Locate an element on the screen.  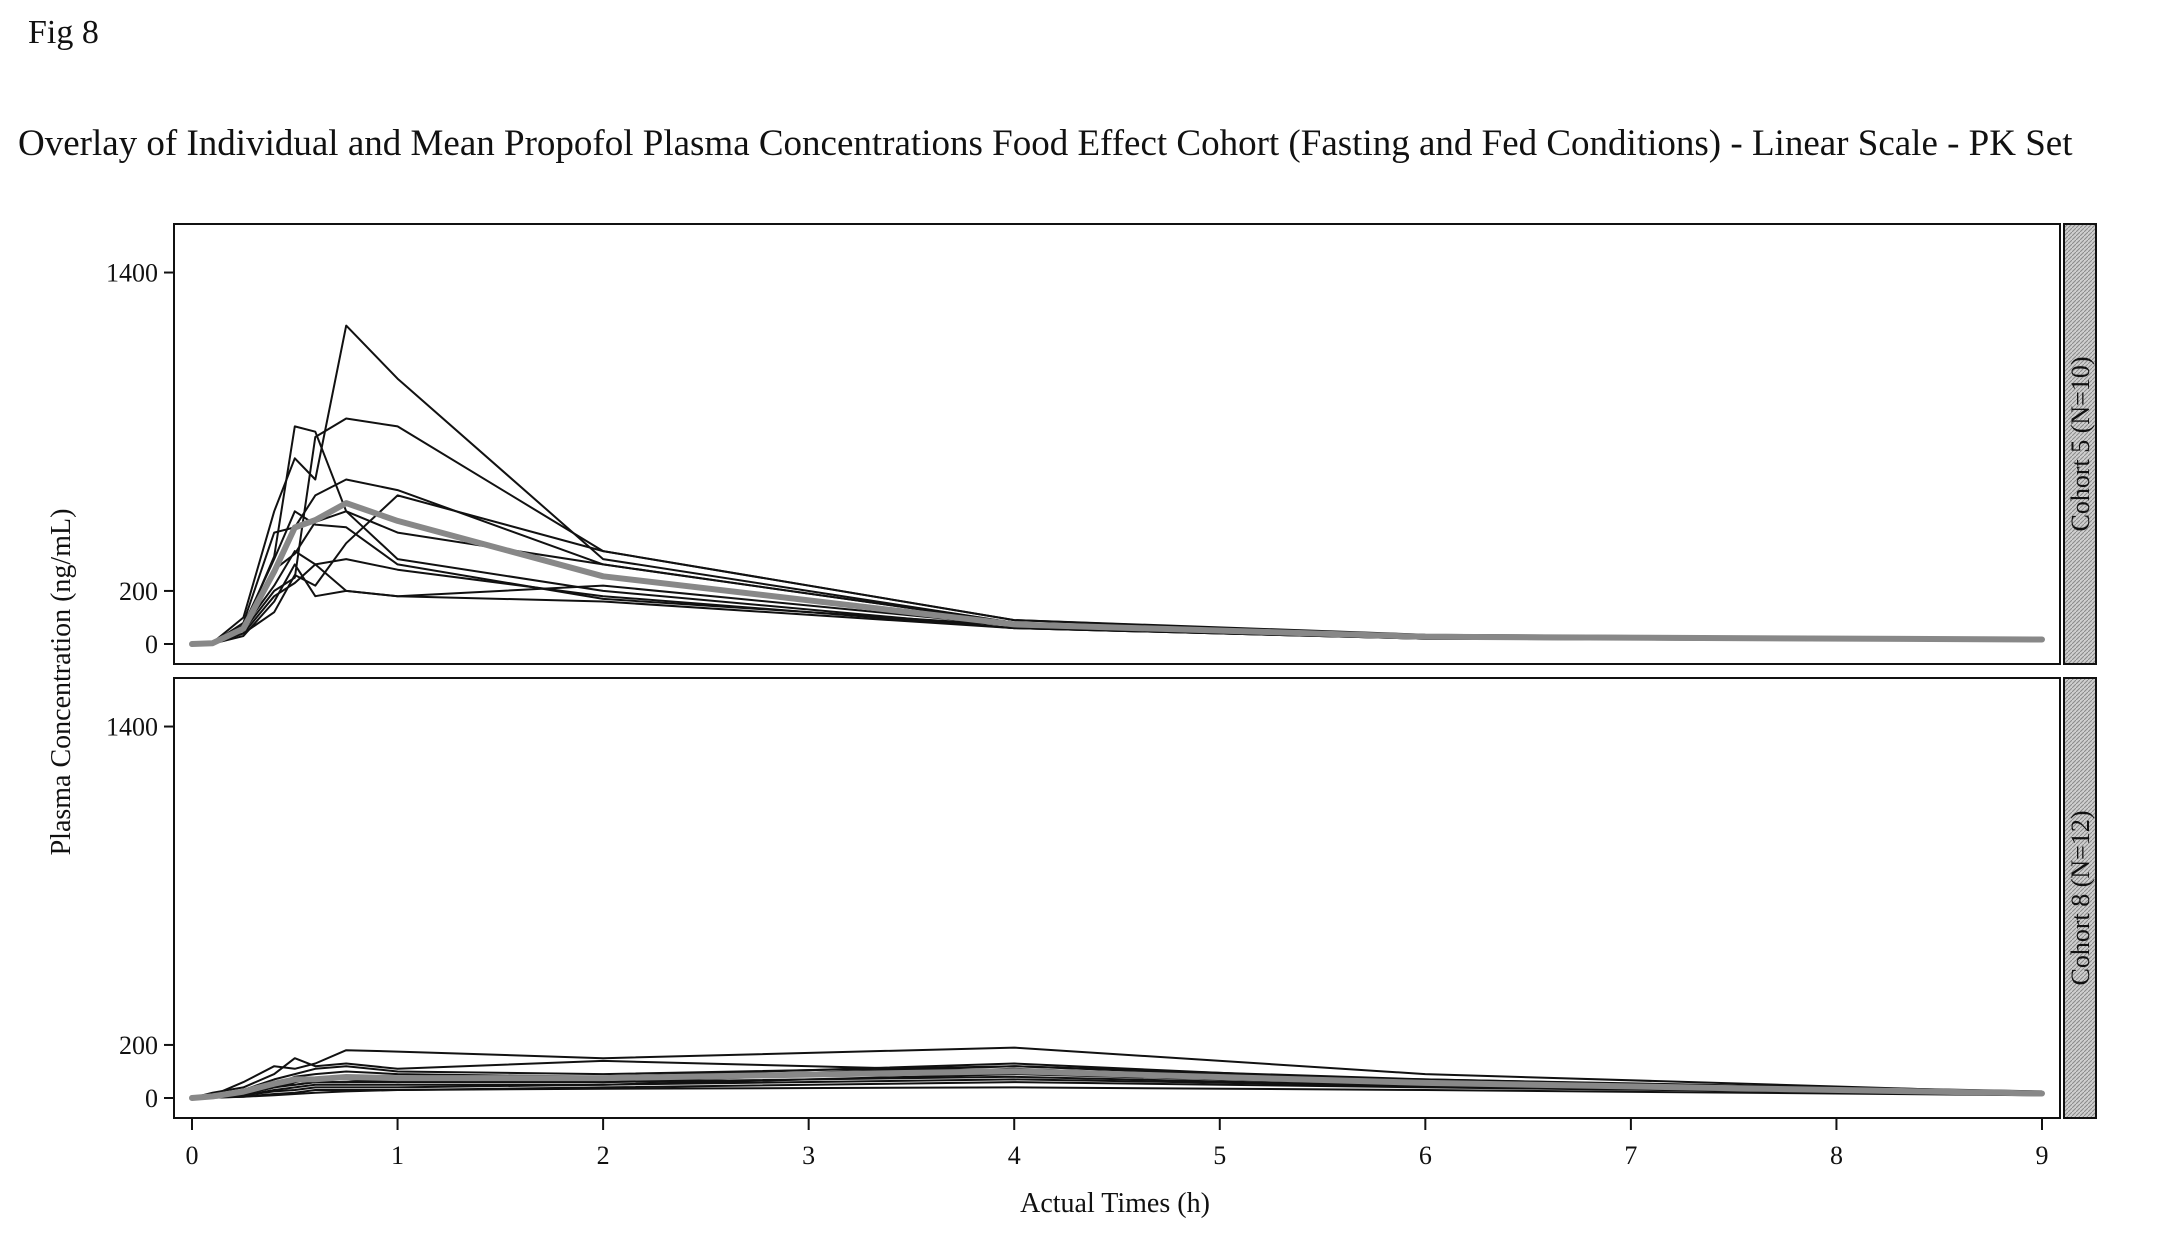
x-tick-label: 1 is located at coordinates (397, 1155).